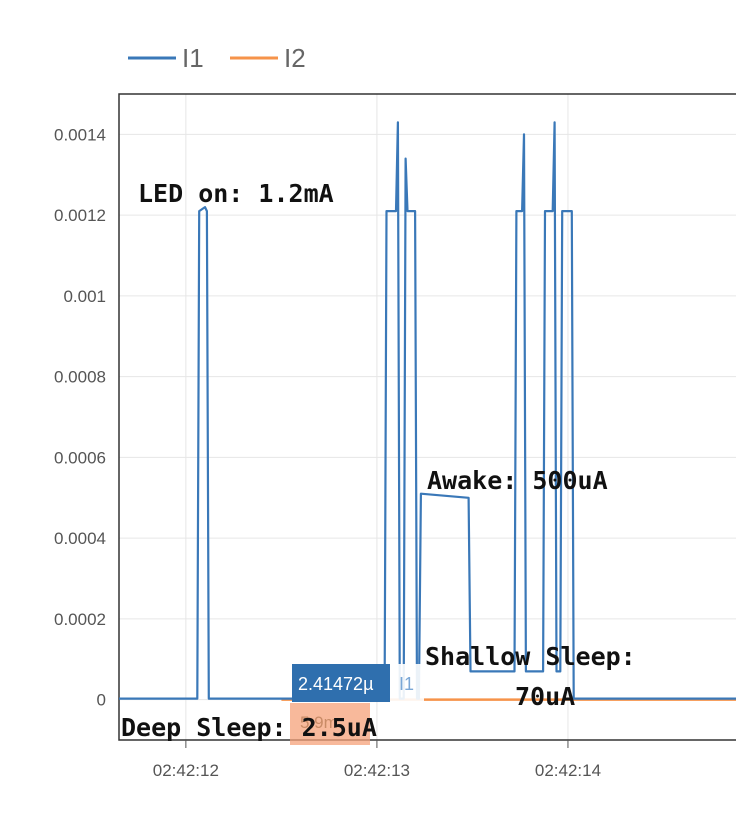 Image resolution: width=736 pixels, height=816 pixels. What do you see at coordinates (335, 684) in the screenshot?
I see `tooltip-value: 2.41472µ` at bounding box center [335, 684].